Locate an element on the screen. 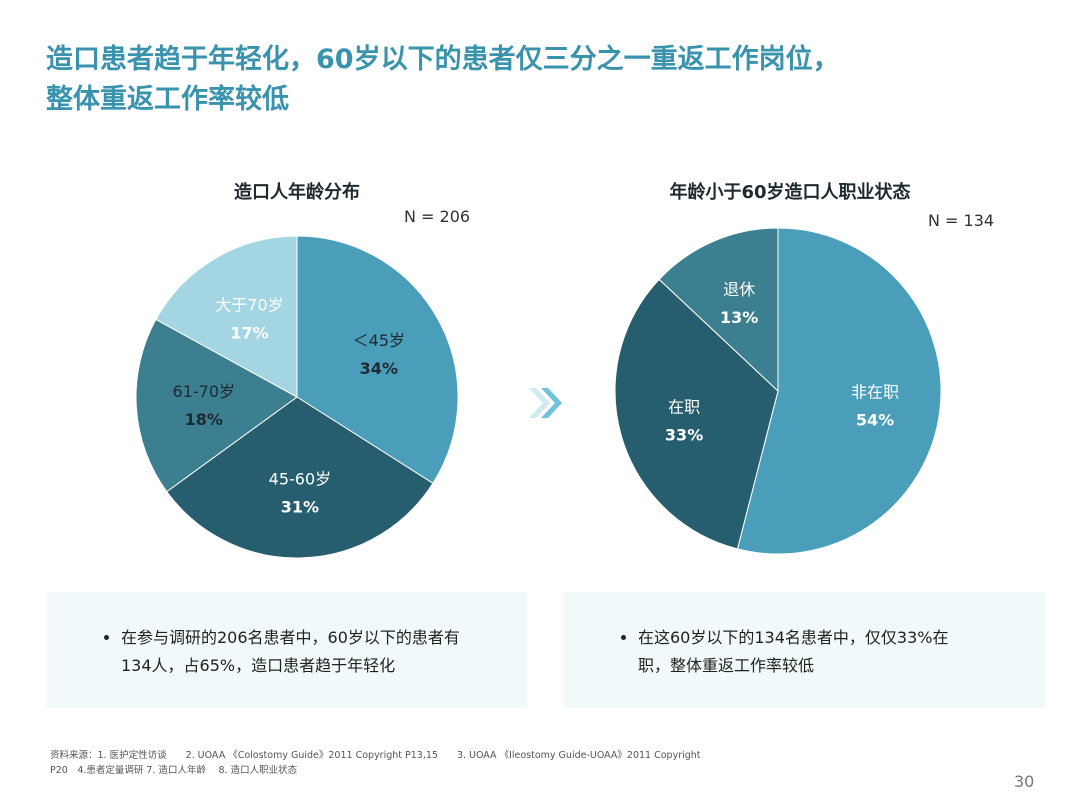 This screenshot has width=1080, height=800. slice-label-0-2: 61-70岁 is located at coordinates (204, 391).